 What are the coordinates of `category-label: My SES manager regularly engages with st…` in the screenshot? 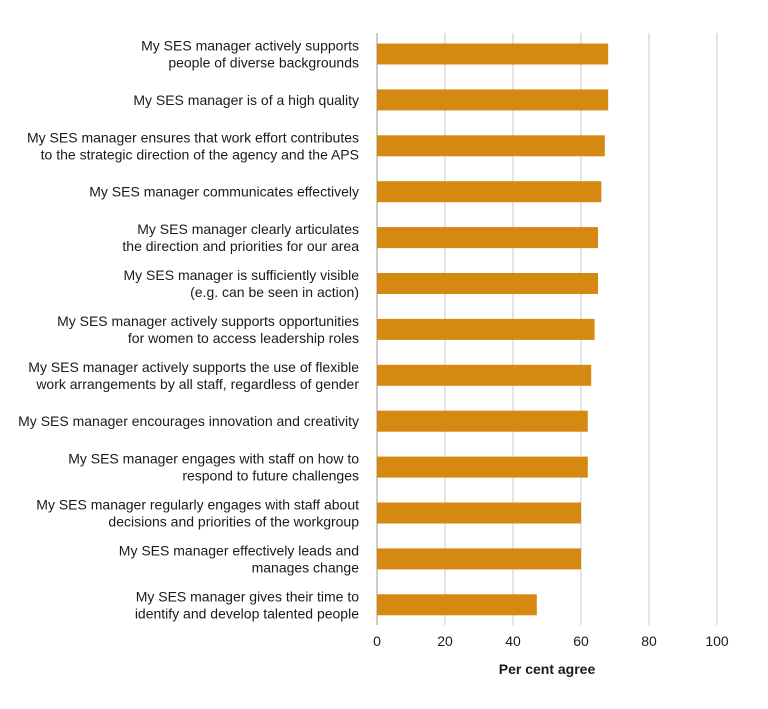 It's located at (197, 505).